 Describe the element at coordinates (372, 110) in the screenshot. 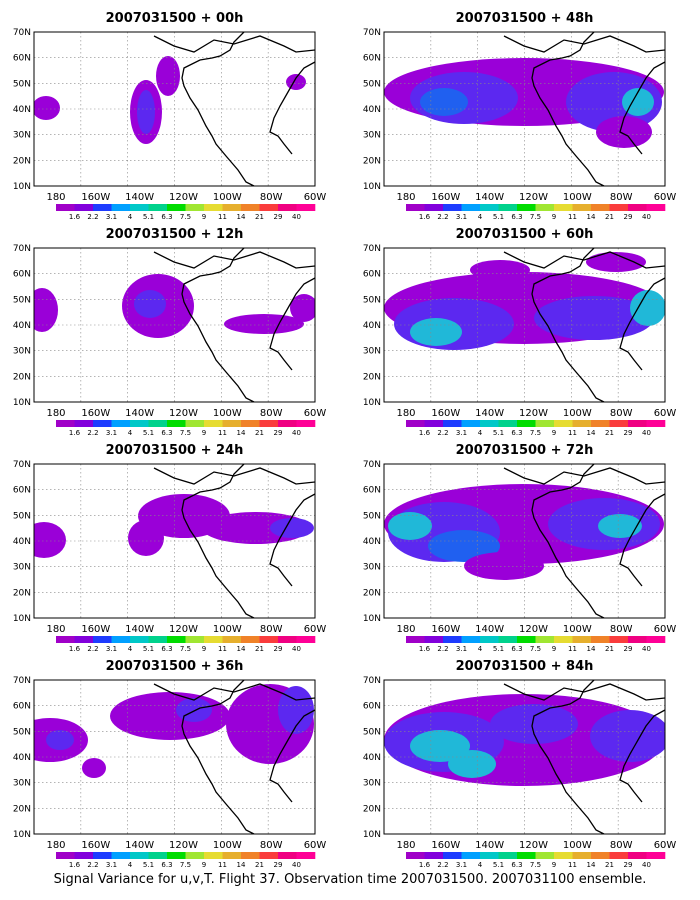

I see `latitude-label: 40N` at that location.